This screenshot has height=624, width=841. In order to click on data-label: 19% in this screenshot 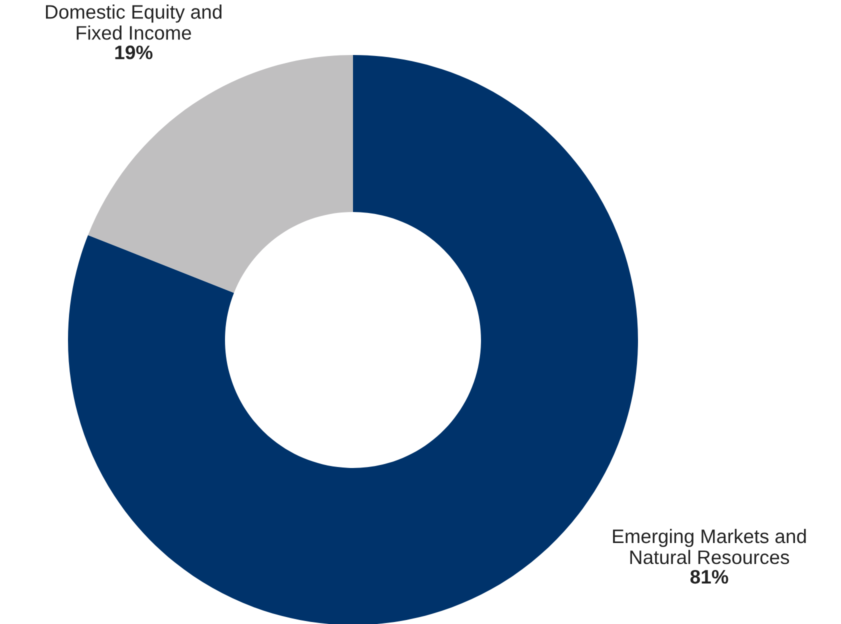, I will do `click(133, 53)`.